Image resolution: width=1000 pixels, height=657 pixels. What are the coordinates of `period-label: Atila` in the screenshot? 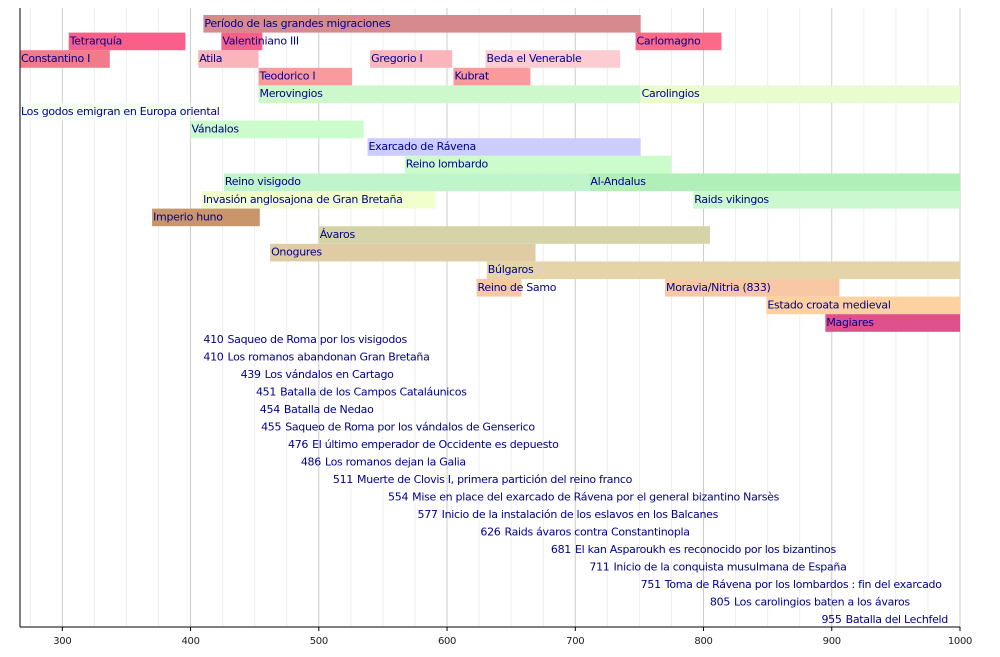 It's located at (210, 58).